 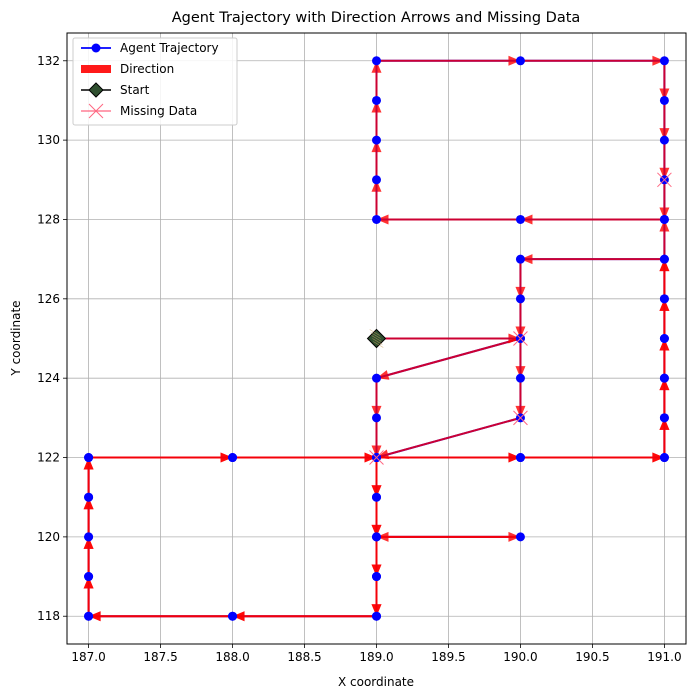 I want to click on x-tick-label: 191.0, so click(x=664, y=657).